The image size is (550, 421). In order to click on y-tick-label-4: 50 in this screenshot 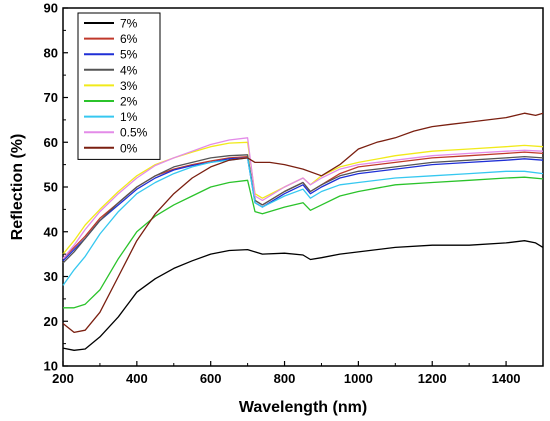, I will do `click(51, 187)`.